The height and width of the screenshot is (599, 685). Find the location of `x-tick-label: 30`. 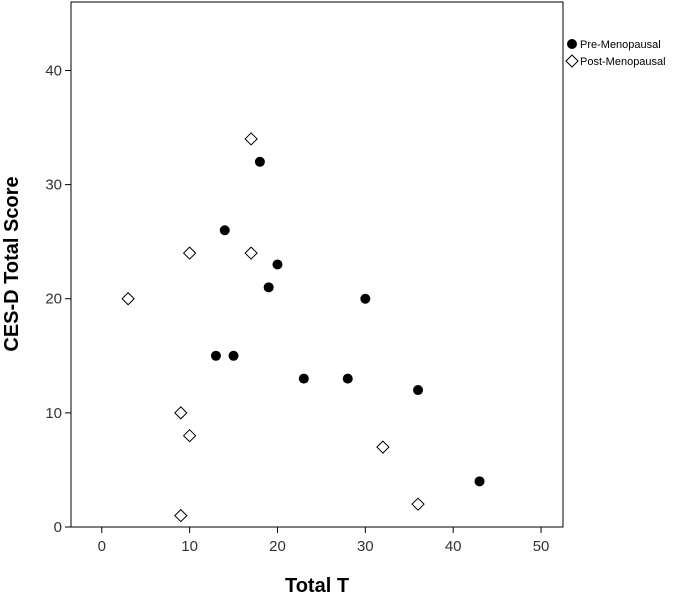

x-tick-label: 30 is located at coordinates (365, 546).